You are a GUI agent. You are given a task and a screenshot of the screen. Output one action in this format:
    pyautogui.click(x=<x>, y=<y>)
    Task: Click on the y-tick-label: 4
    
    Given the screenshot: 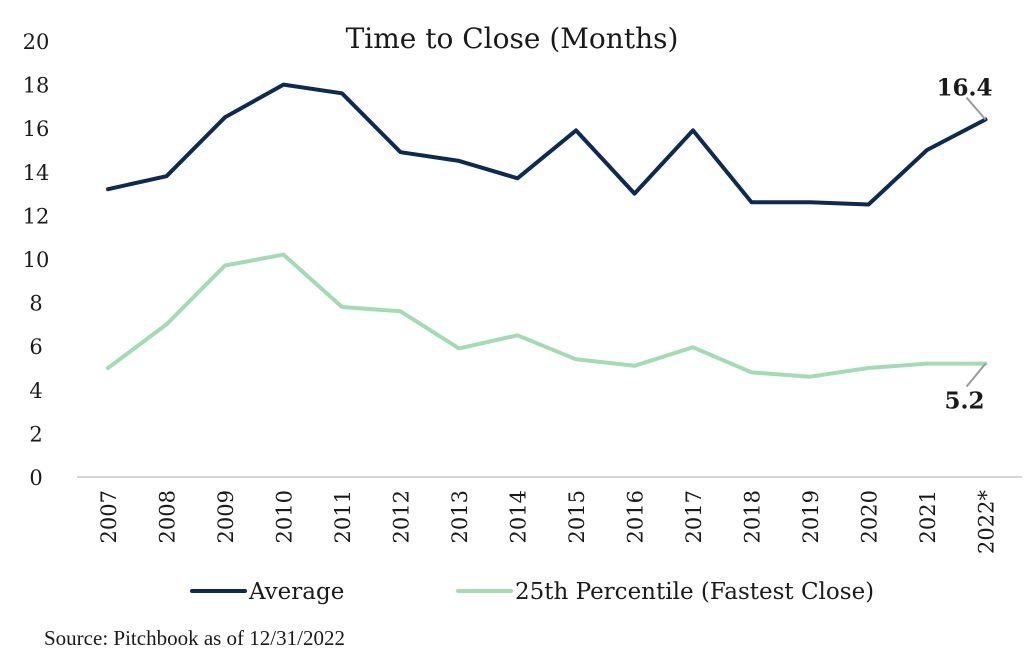 What is the action you would take?
    pyautogui.click(x=35, y=391)
    